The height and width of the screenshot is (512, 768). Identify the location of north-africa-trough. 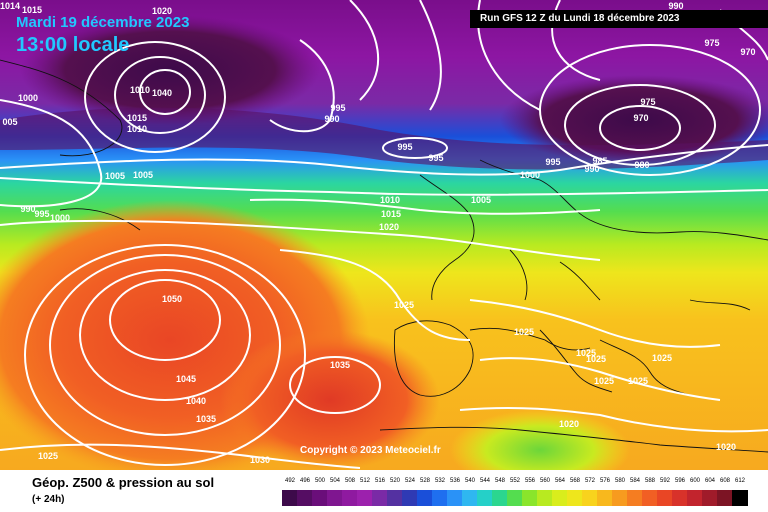
(540, 440).